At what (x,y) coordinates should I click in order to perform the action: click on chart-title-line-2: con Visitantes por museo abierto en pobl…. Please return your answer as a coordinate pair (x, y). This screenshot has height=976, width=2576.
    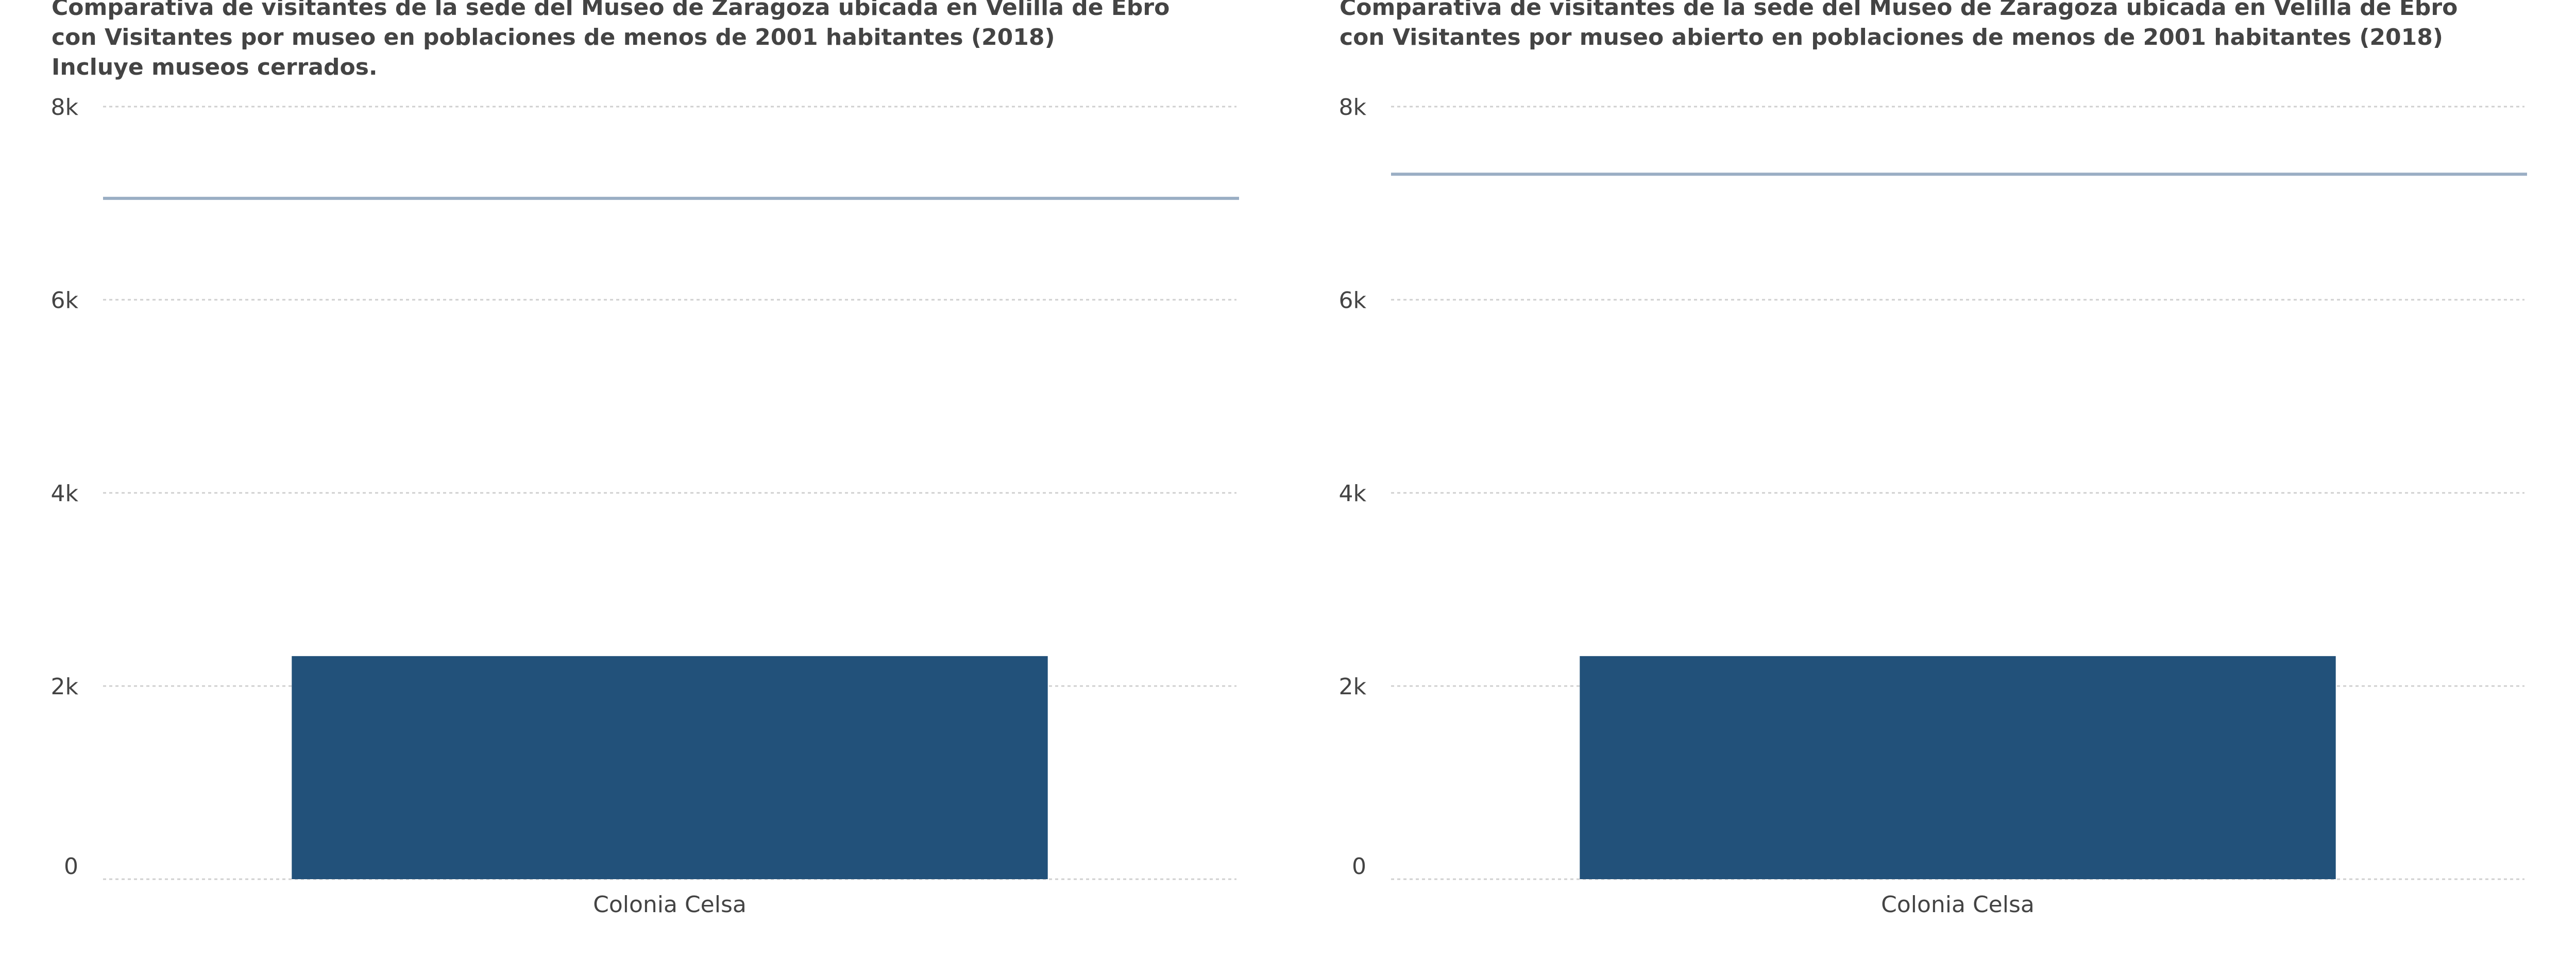
    Looking at the image, I should click on (1891, 37).